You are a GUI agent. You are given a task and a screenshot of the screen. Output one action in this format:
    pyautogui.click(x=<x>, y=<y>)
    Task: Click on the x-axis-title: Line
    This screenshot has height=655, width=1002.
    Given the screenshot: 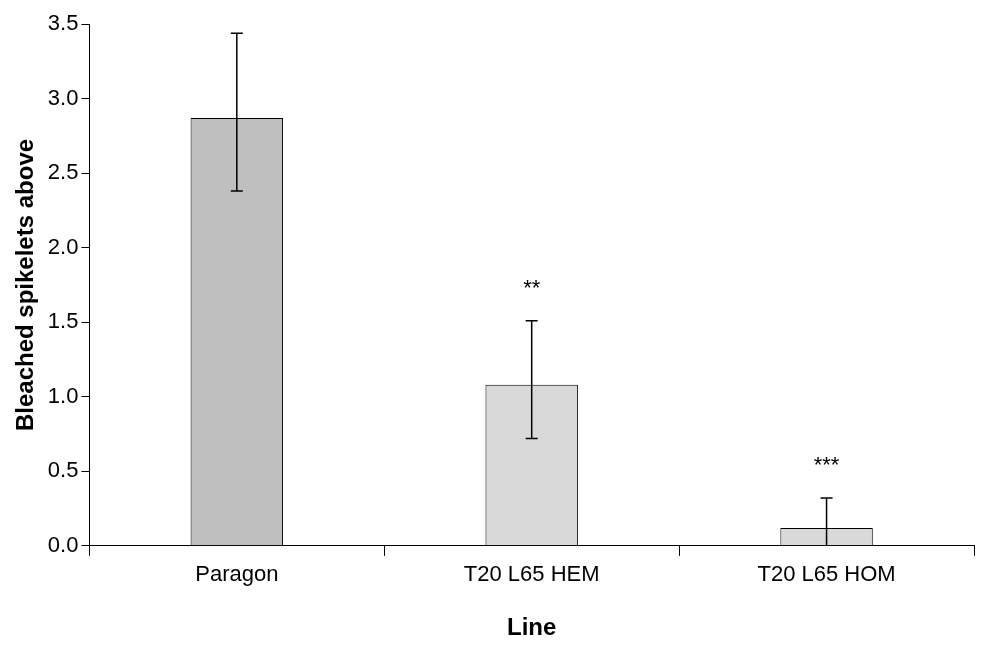 What is the action you would take?
    pyautogui.click(x=532, y=627)
    